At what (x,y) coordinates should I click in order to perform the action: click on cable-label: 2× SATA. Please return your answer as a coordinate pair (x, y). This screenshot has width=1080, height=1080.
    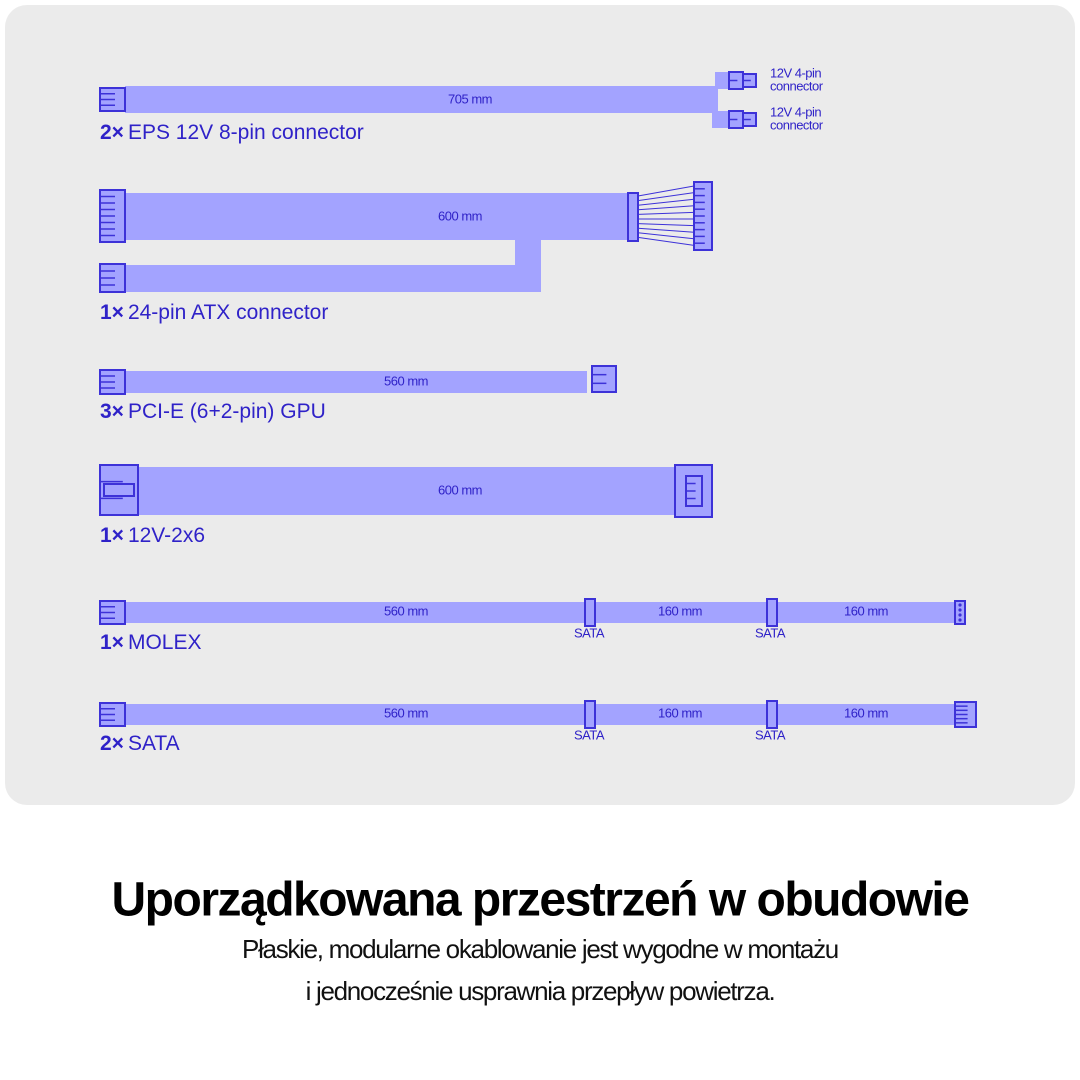
    Looking at the image, I should click on (140, 743).